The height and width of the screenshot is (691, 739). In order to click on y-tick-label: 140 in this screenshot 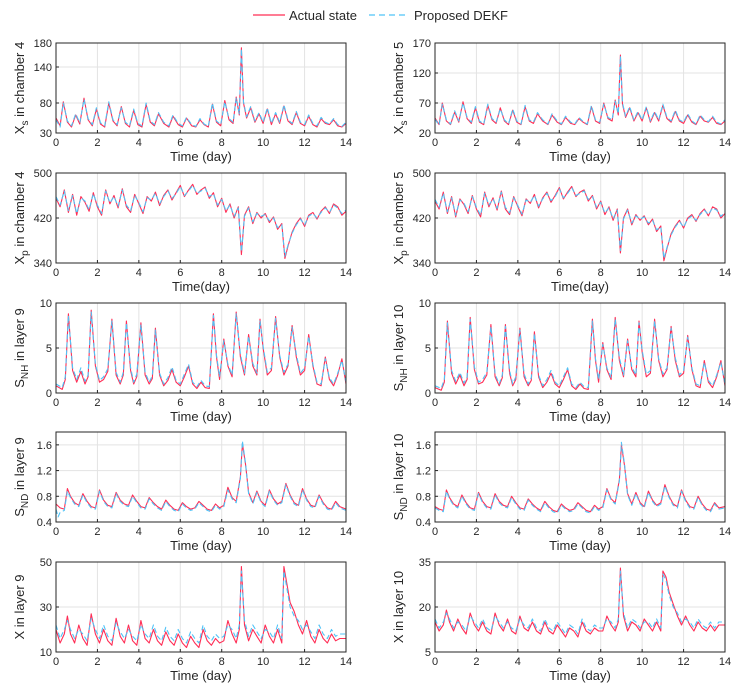, I will do `click(43, 68)`.